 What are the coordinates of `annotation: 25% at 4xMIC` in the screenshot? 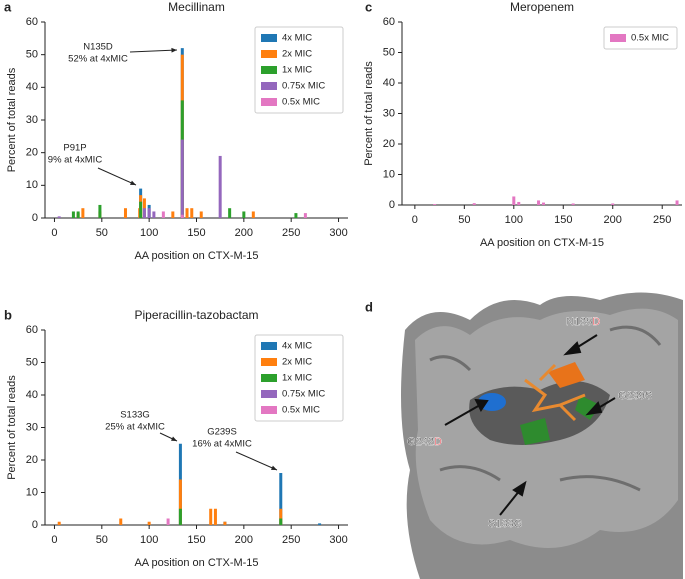 It's located at (135, 427).